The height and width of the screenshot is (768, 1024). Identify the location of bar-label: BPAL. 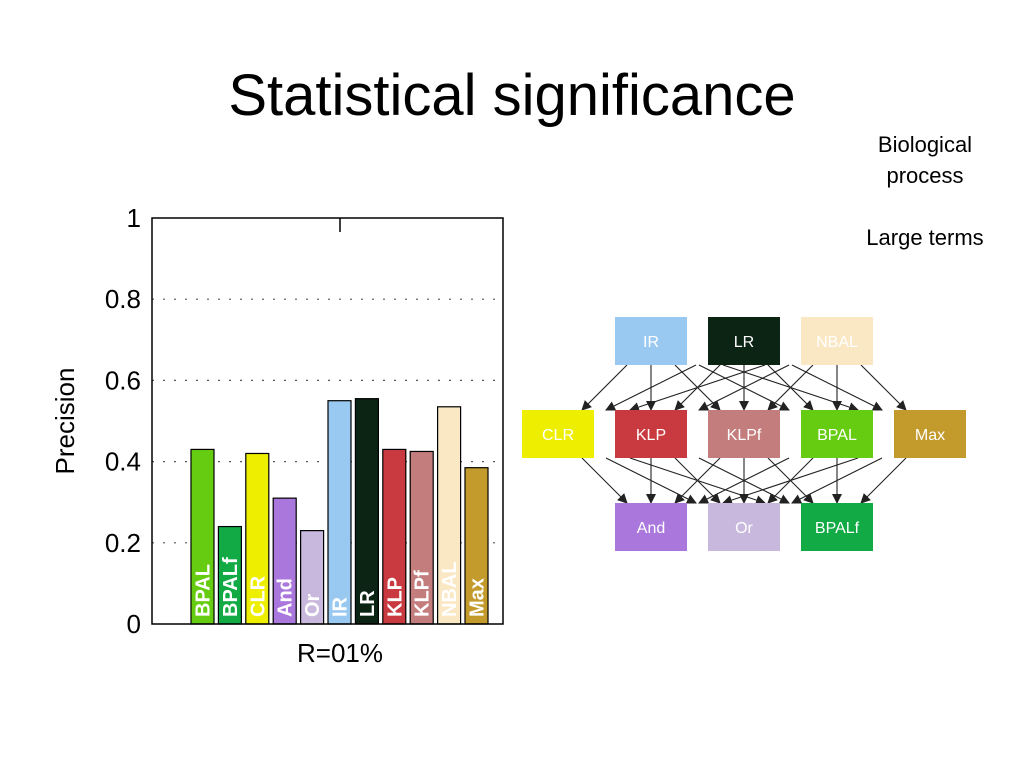
(204, 590).